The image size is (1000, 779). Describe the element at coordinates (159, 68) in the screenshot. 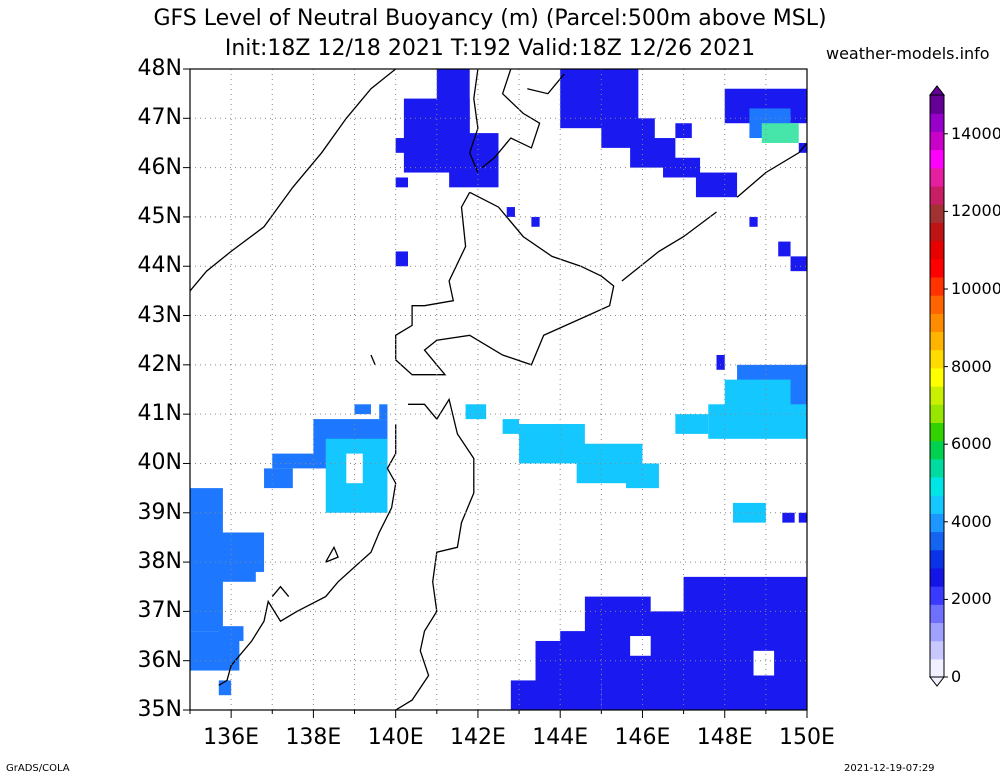

I see `lat-label: 48N` at that location.